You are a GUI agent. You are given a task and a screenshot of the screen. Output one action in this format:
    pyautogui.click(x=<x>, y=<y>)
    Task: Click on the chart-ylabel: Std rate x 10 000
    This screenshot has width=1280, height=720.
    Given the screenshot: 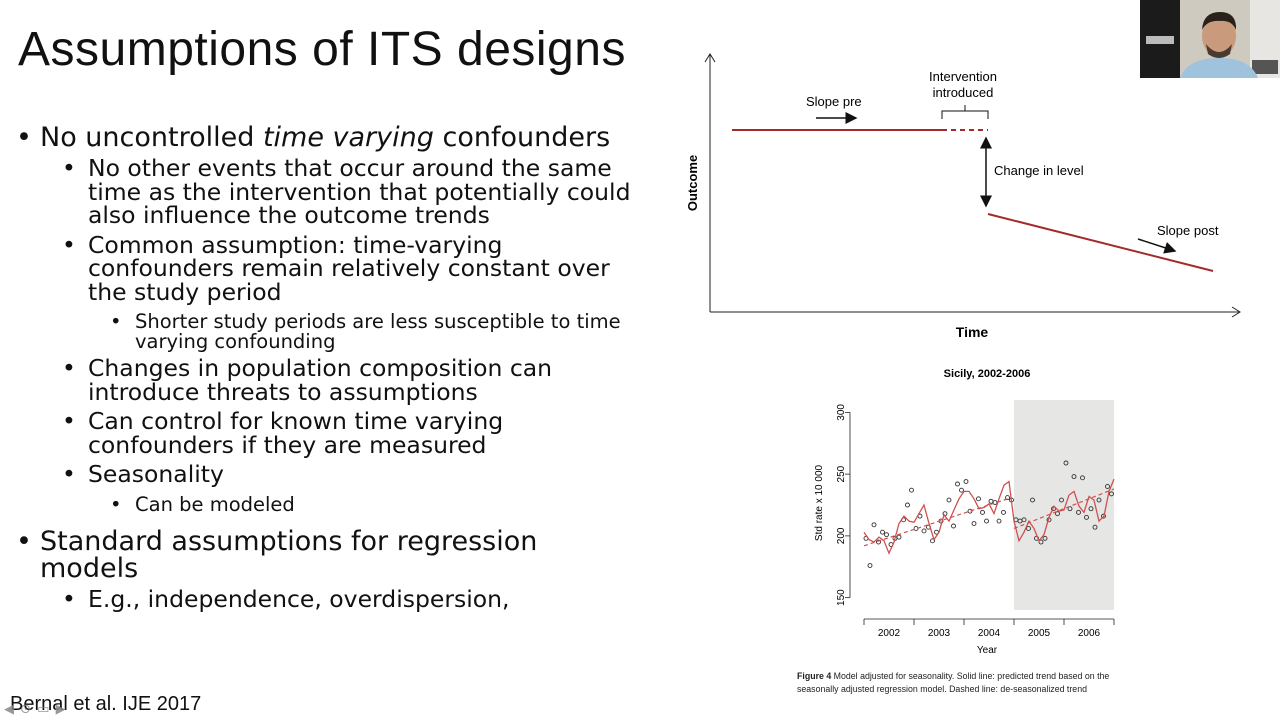 What is the action you would take?
    pyautogui.click(x=819, y=502)
    